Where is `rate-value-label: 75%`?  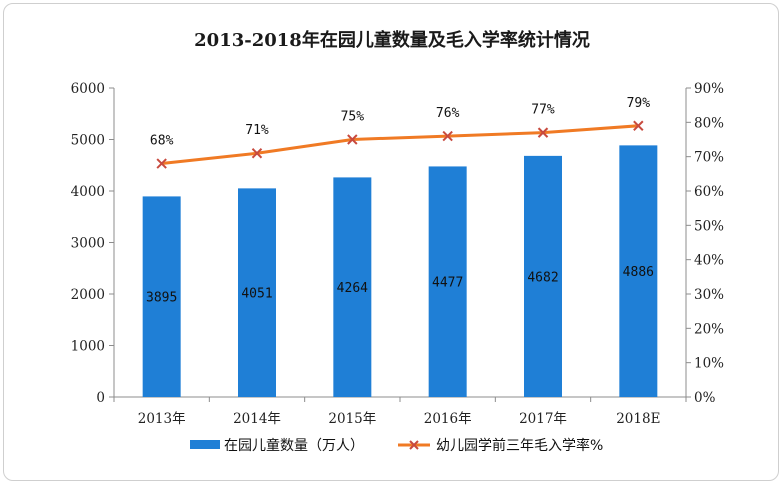 rate-value-label: 75% is located at coordinates (353, 117).